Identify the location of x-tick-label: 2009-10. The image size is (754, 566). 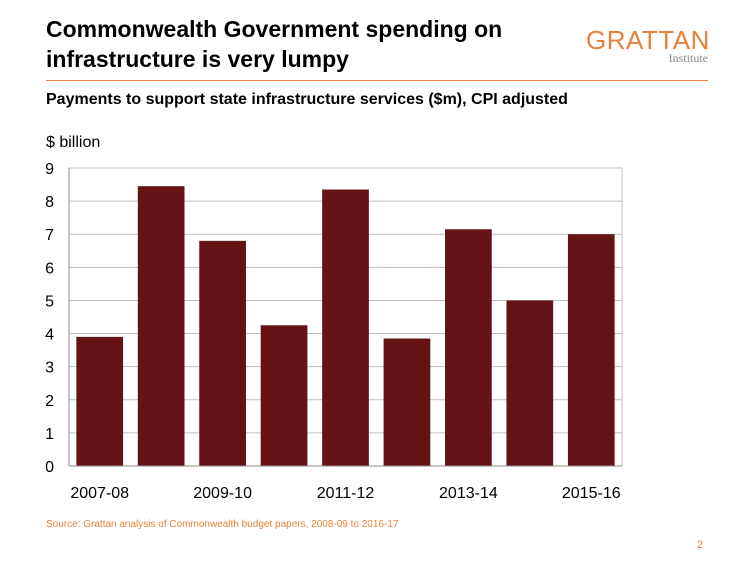
(222, 493).